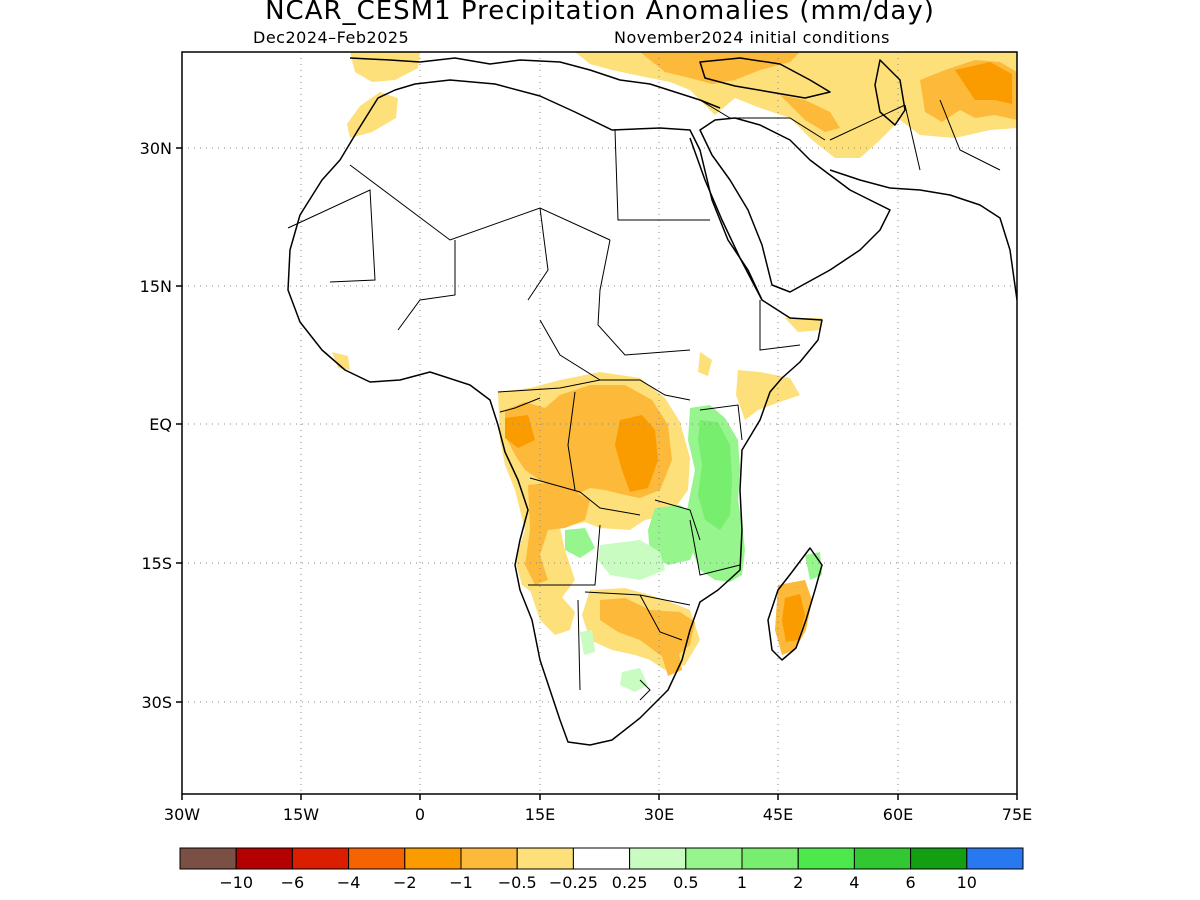 This screenshot has height=900, width=1200. I want to click on anomaly-iraq, so click(810, 113).